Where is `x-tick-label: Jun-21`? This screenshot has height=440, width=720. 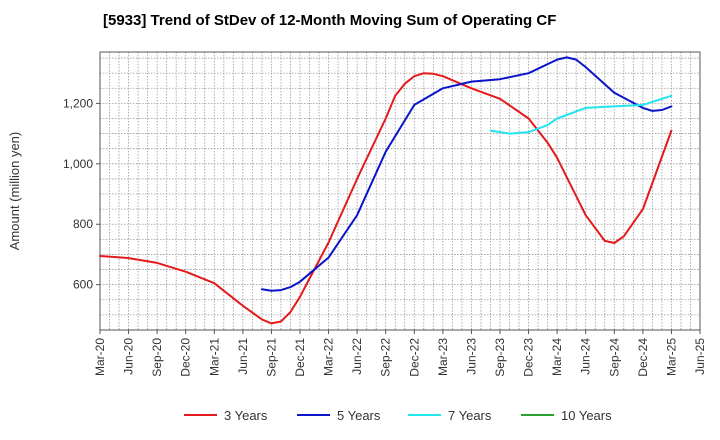 x-tick-label: Jun-21 is located at coordinates (243, 356).